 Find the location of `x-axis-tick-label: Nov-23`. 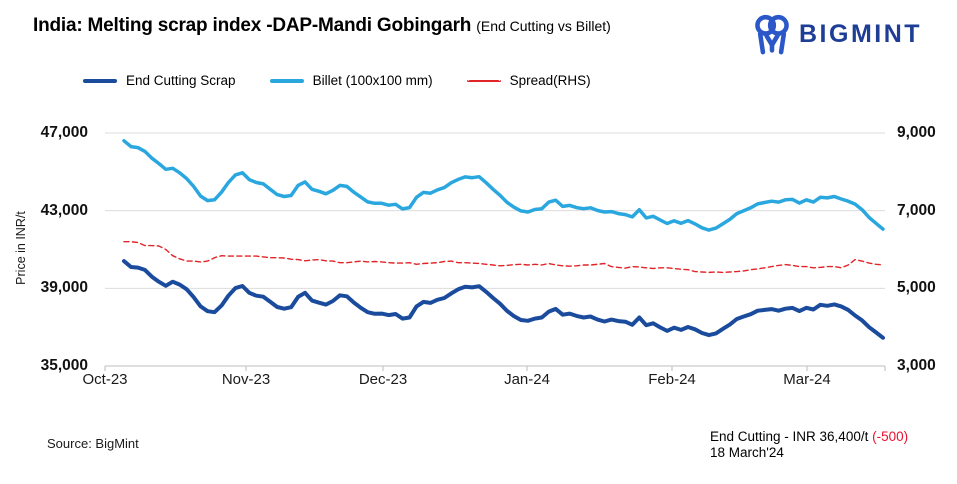

x-axis-tick-label: Nov-23 is located at coordinates (246, 379).